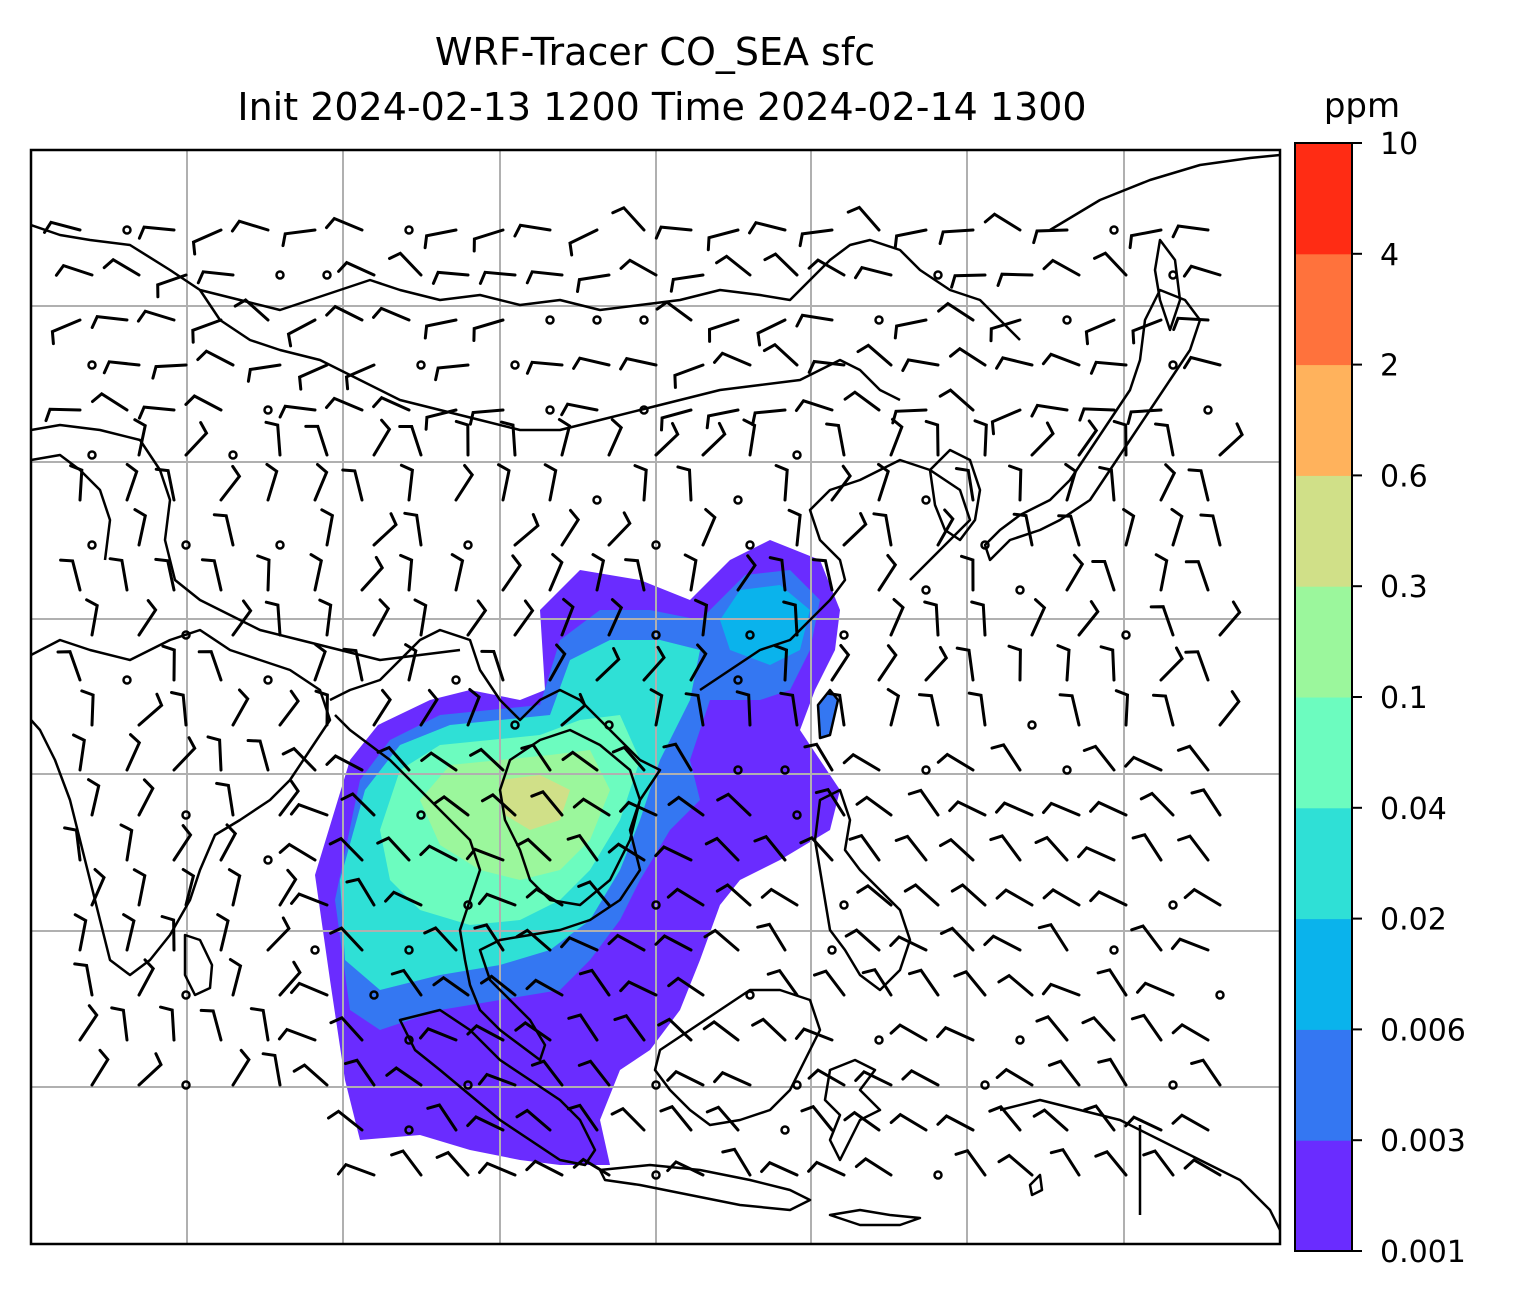 This screenshot has height=1306, width=1528. I want to click on title-line-1: WRF-Tracer CO_SEA sfc, so click(655, 52).